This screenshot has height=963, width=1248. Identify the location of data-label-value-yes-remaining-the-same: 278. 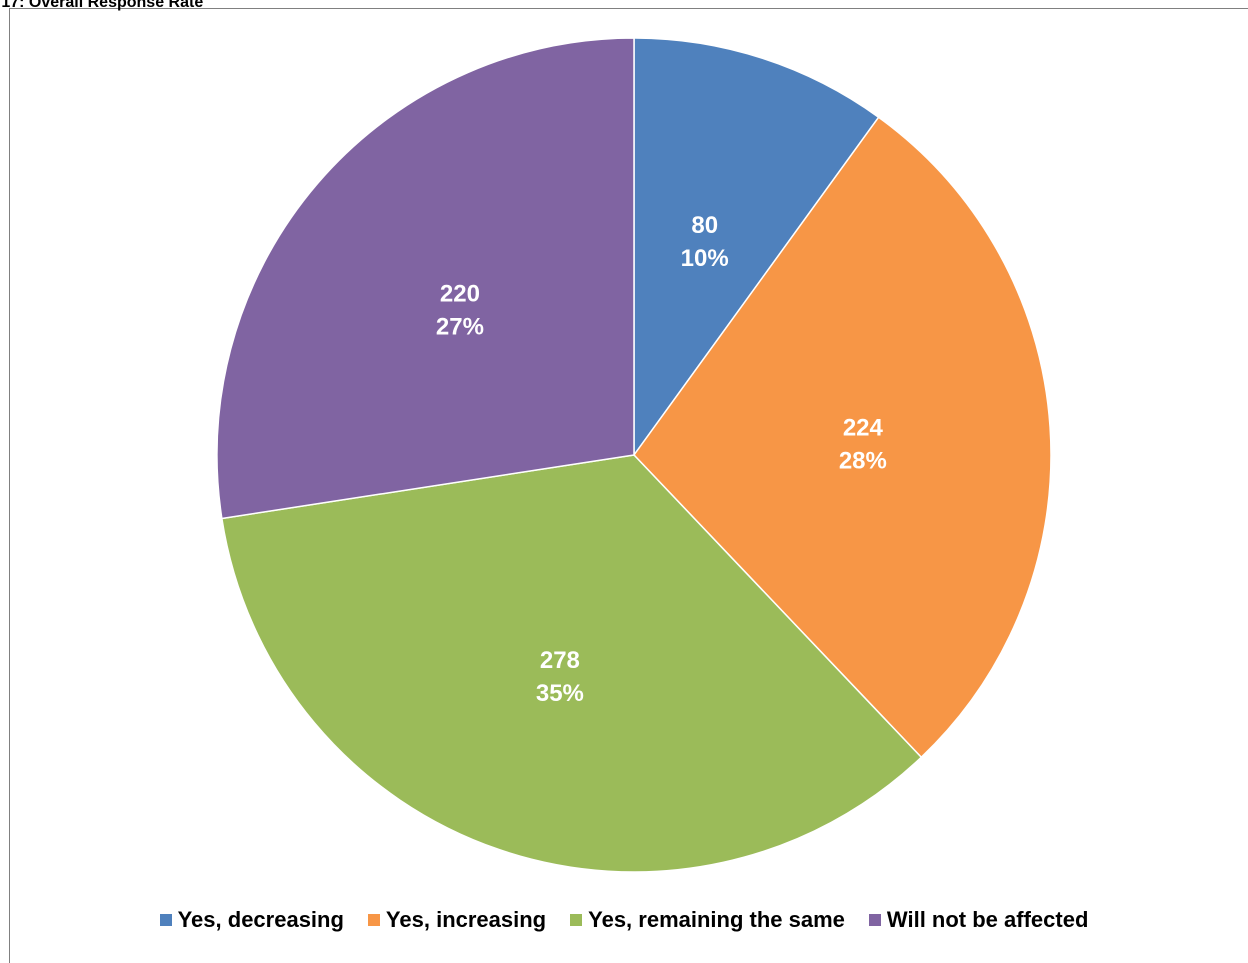
(560, 660).